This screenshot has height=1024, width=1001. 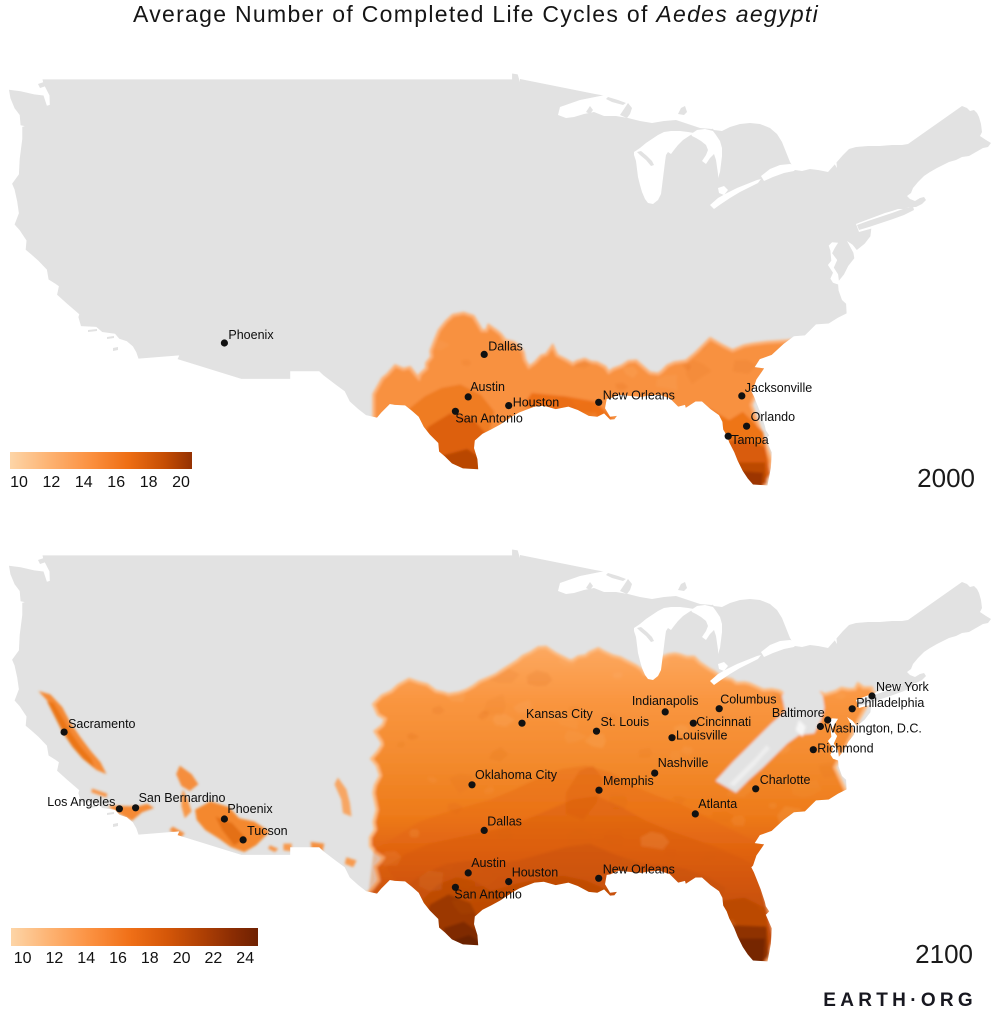 I want to click on svg-text: Nashville, so click(x=683, y=763).